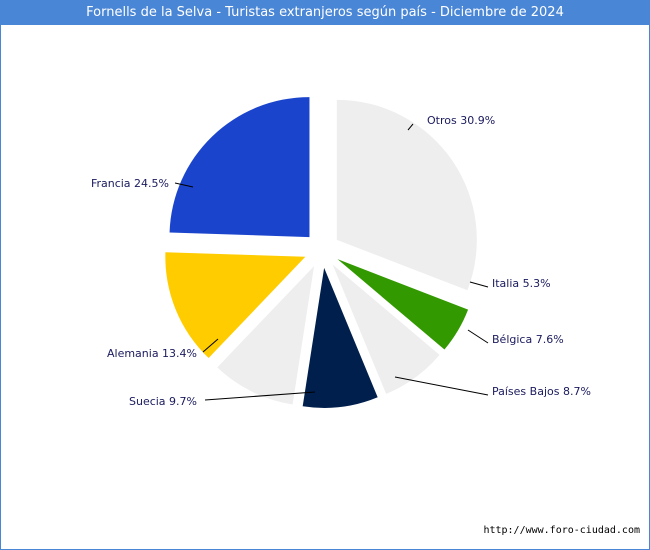 The image size is (650, 550). What do you see at coordinates (541, 391) in the screenshot?
I see `slice-label-países-bajos: Países Bajos 8.7%` at bounding box center [541, 391].